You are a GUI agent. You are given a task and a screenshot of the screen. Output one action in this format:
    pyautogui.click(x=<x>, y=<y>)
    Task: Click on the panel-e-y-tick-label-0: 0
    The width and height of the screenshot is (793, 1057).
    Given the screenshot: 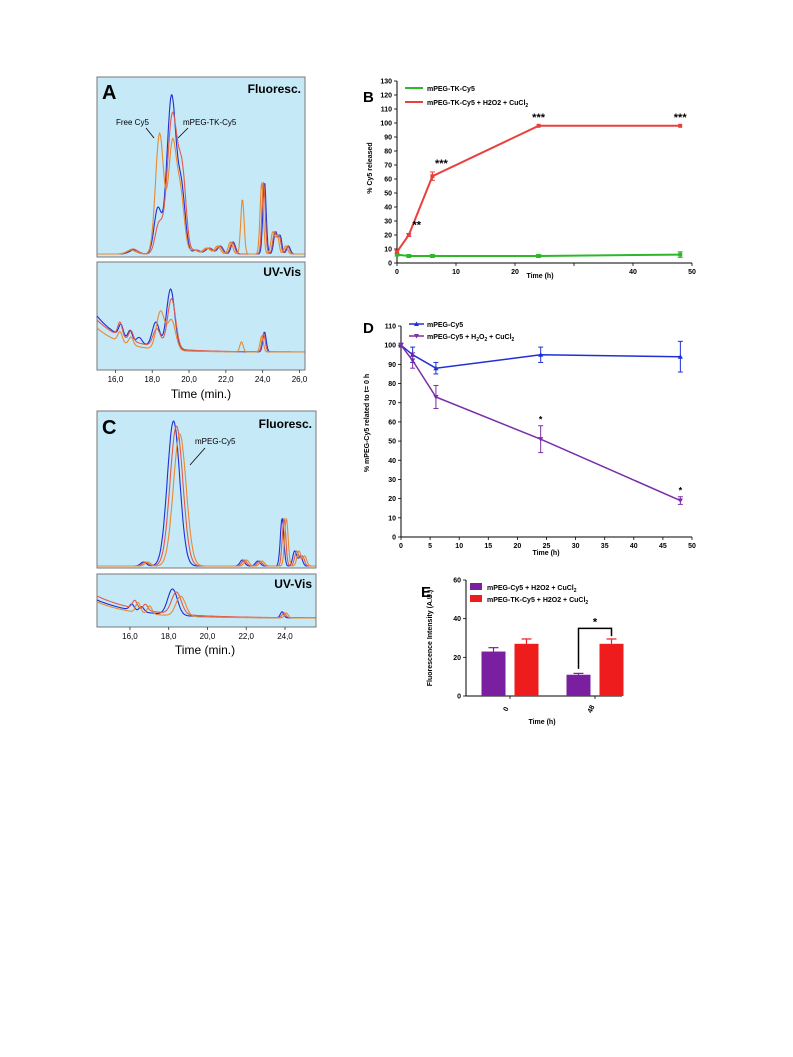 What is the action you would take?
    pyautogui.click(x=459, y=697)
    